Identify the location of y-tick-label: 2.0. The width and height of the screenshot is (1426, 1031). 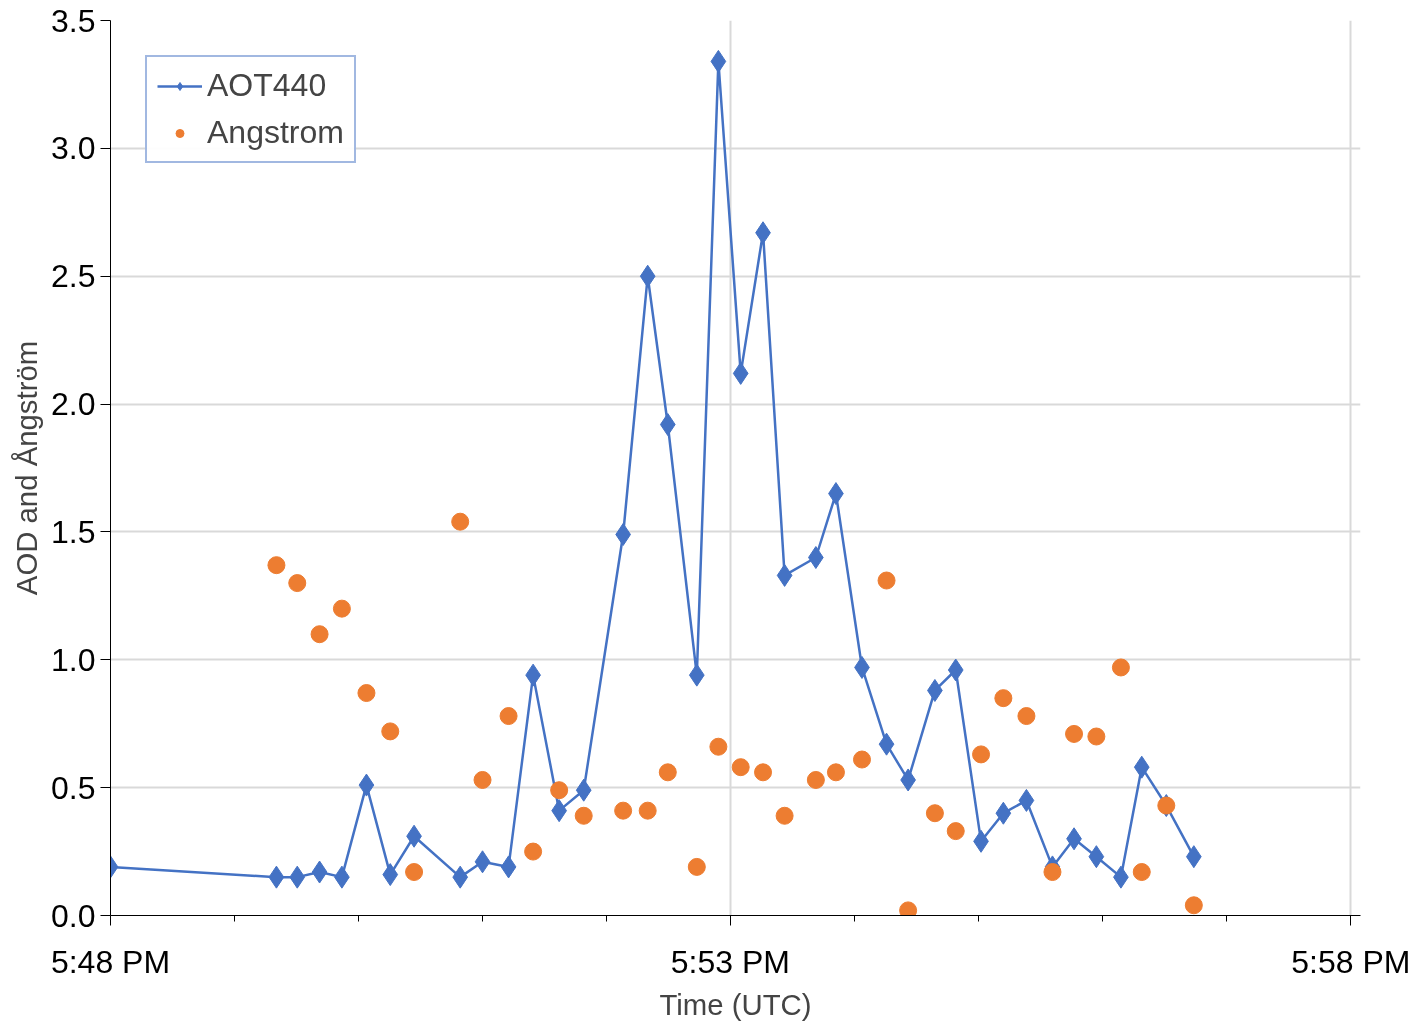
(73, 404).